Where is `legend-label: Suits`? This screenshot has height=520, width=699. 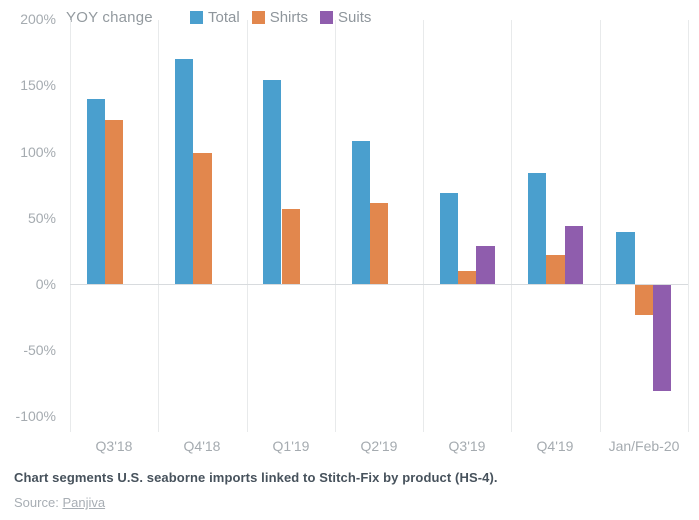 legend-label: Suits is located at coordinates (355, 17).